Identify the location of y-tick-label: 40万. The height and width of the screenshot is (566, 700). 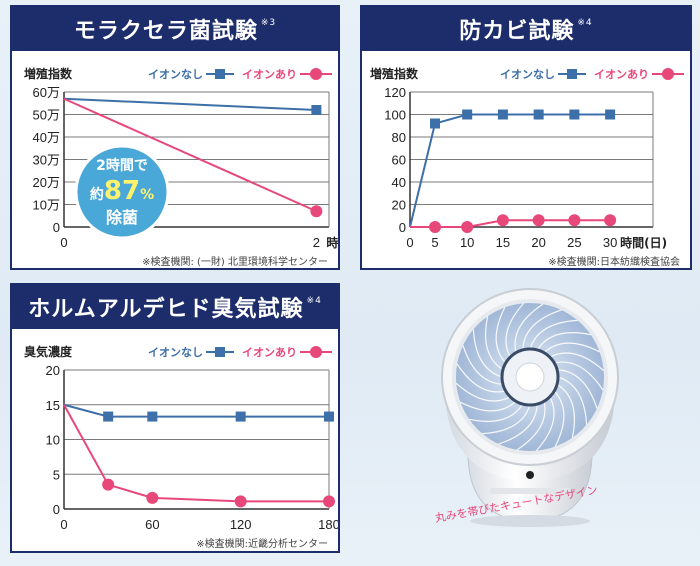
(46, 137).